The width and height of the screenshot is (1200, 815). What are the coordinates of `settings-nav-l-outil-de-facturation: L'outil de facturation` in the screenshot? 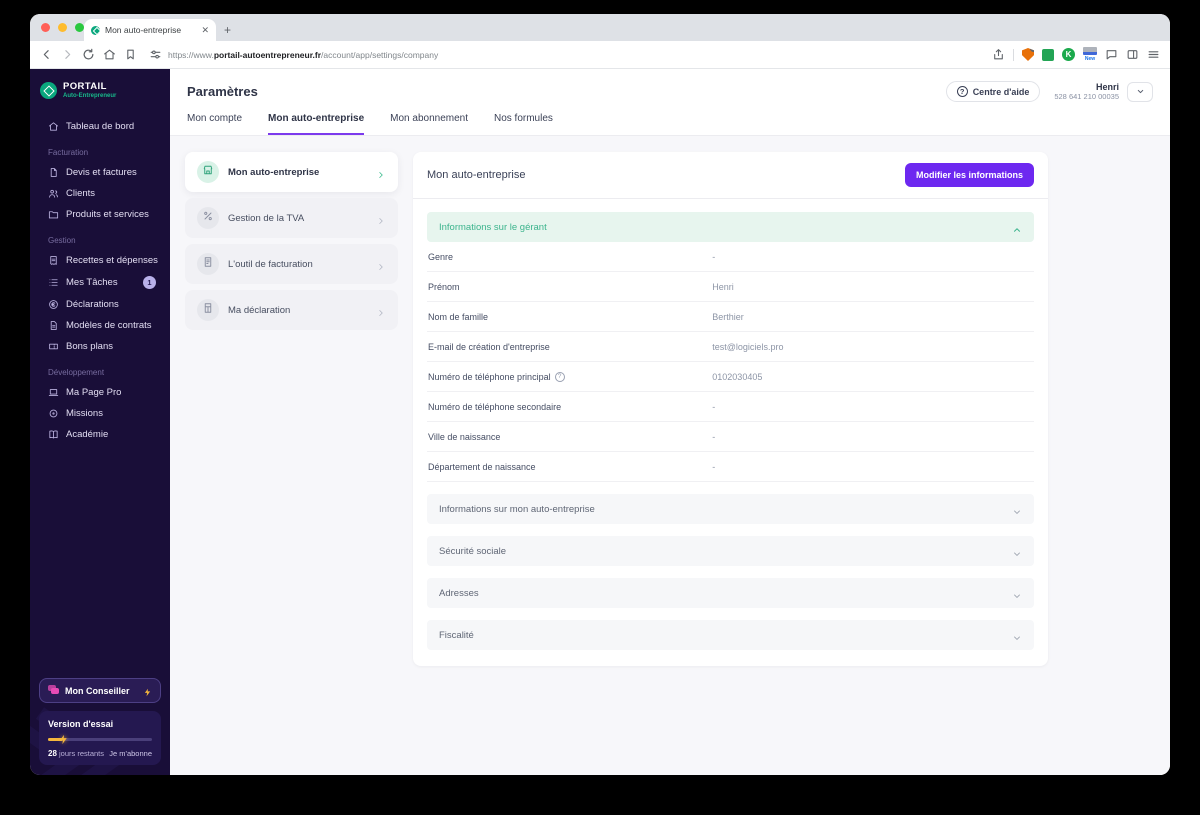 It's located at (291, 264).